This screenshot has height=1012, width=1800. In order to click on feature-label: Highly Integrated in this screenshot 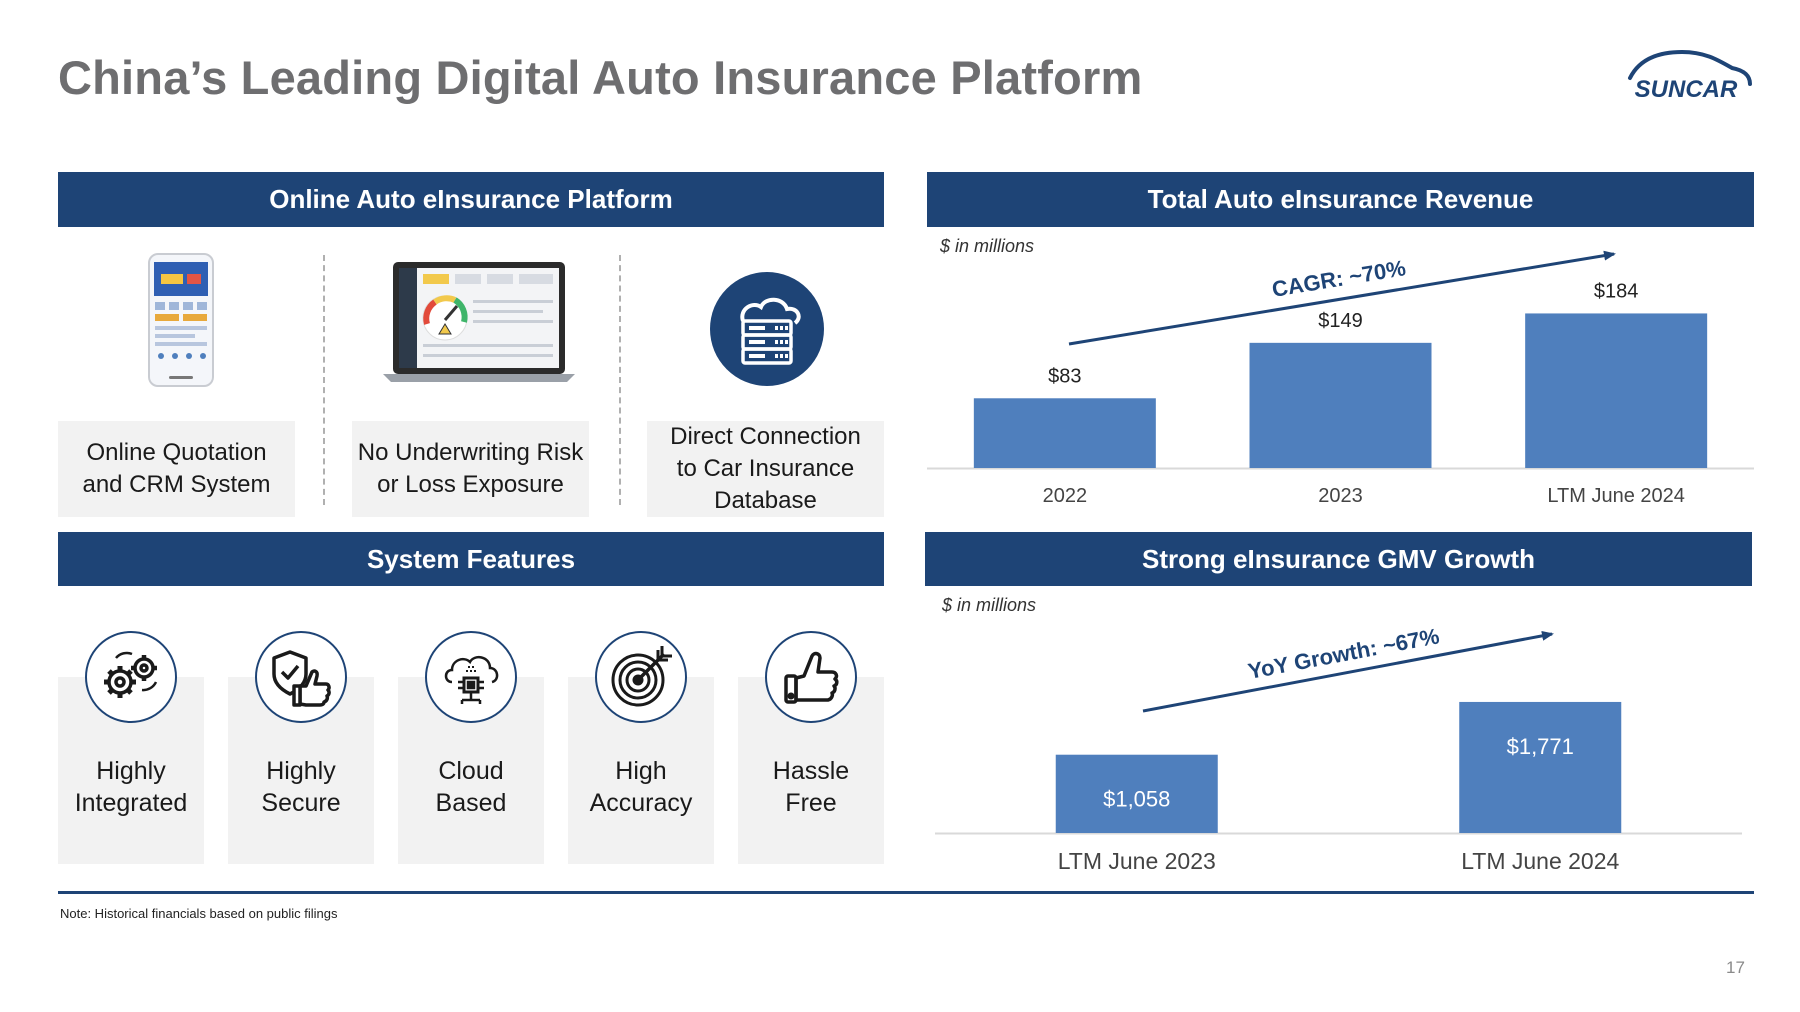, I will do `click(131, 787)`.